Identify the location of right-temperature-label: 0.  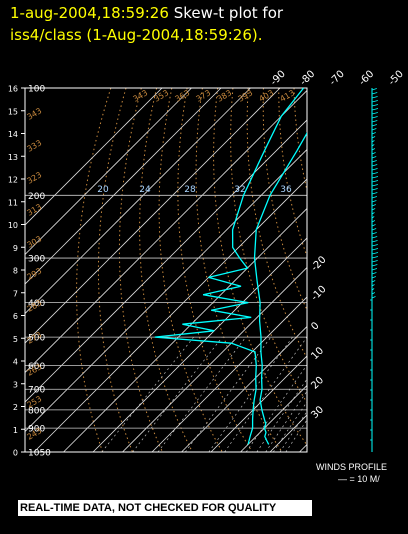
(315, 326).